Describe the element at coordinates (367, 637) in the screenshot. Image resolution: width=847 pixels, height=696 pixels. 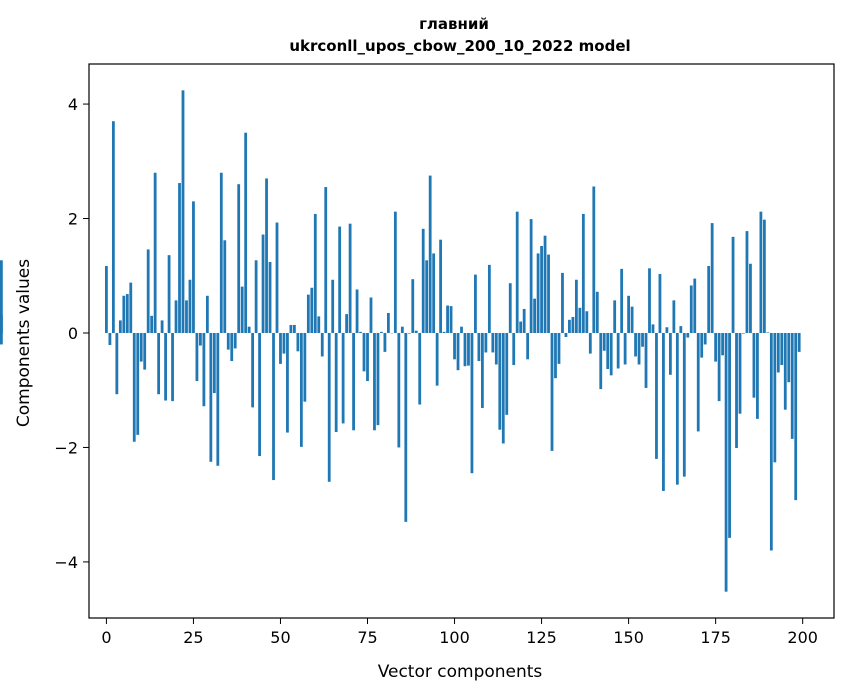
I see `x-tick-label: 75` at that location.